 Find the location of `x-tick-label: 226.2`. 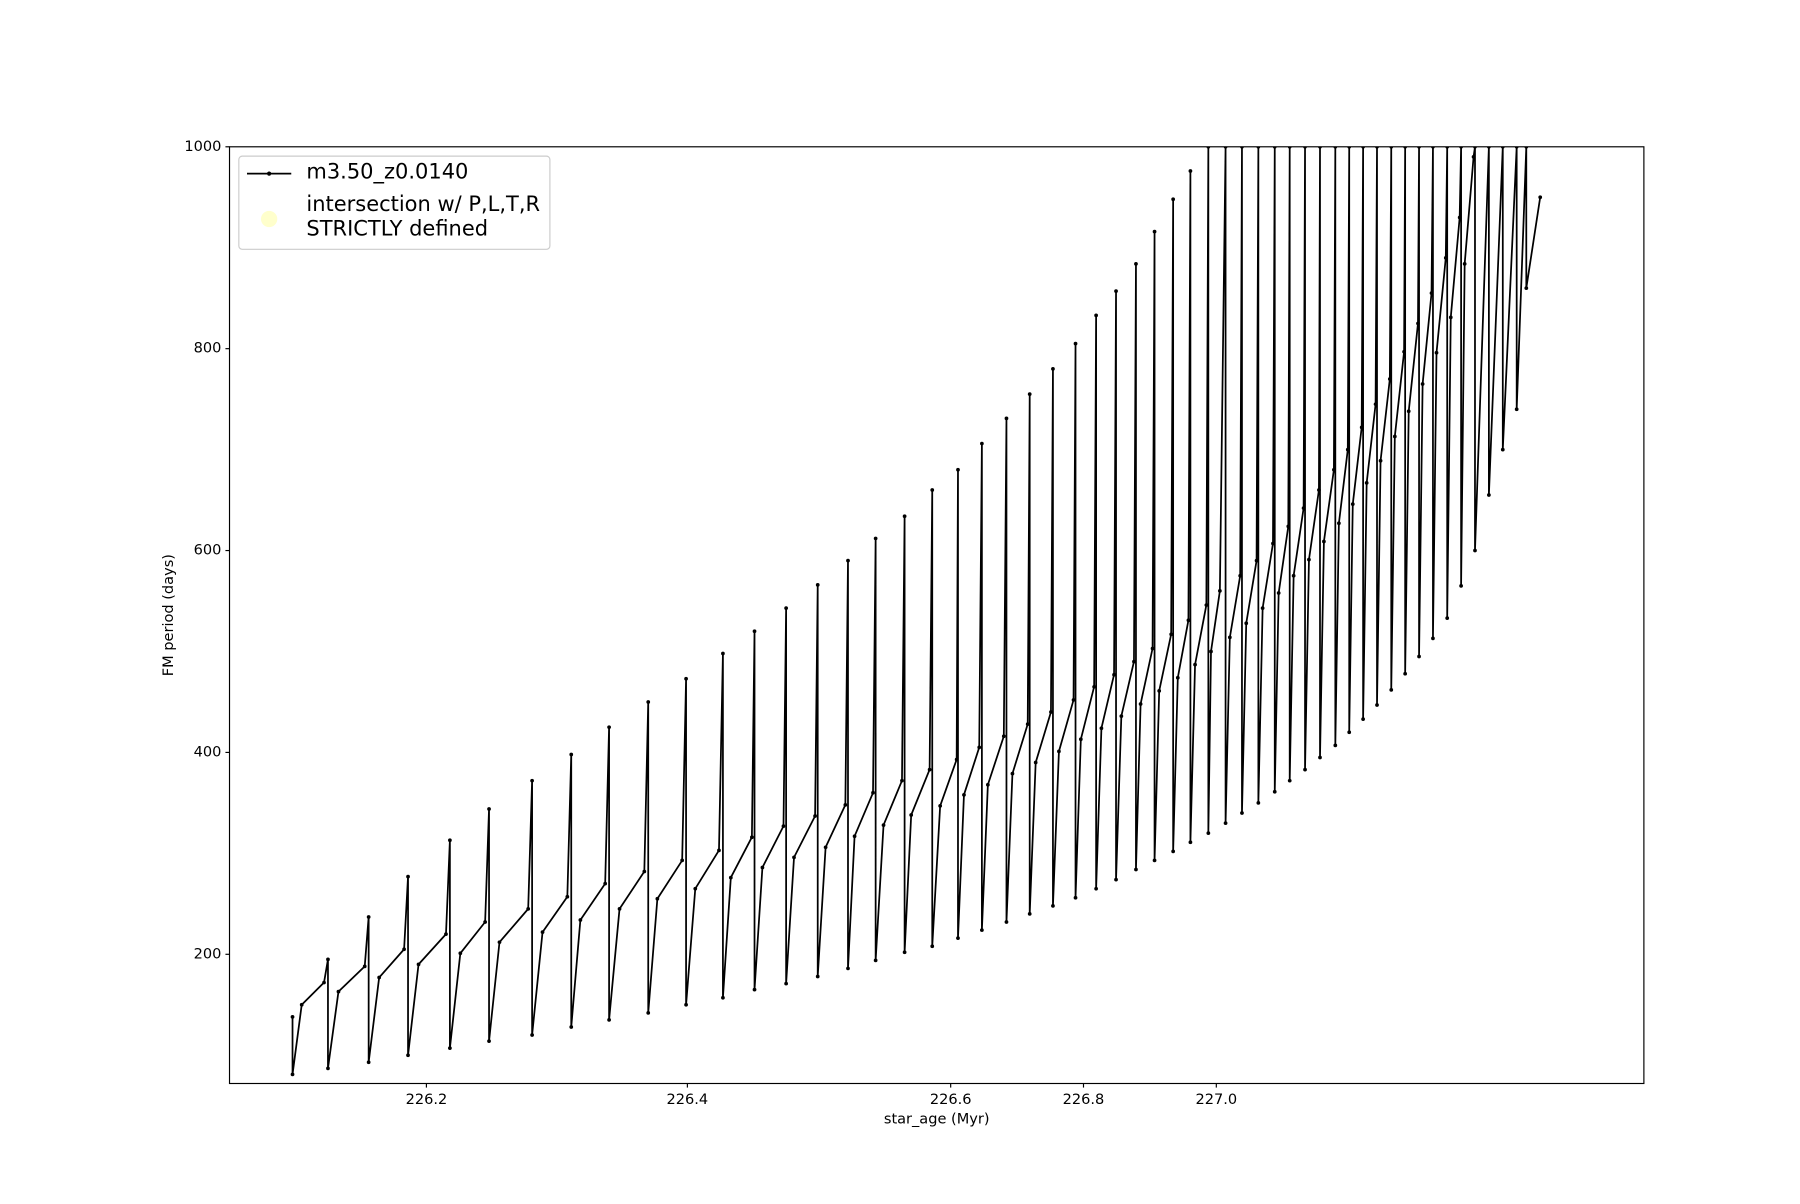

x-tick-label: 226.2 is located at coordinates (427, 1099).